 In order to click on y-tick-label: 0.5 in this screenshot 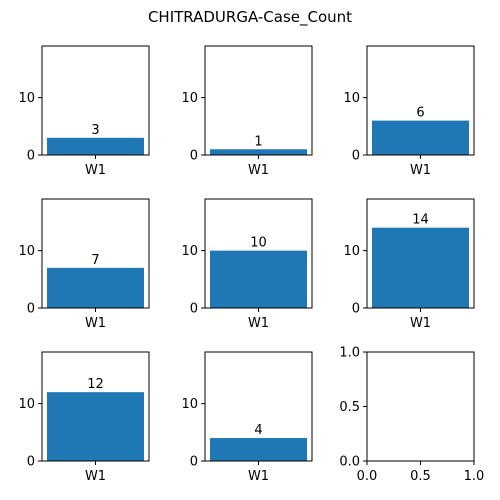, I will do `click(349, 407)`.